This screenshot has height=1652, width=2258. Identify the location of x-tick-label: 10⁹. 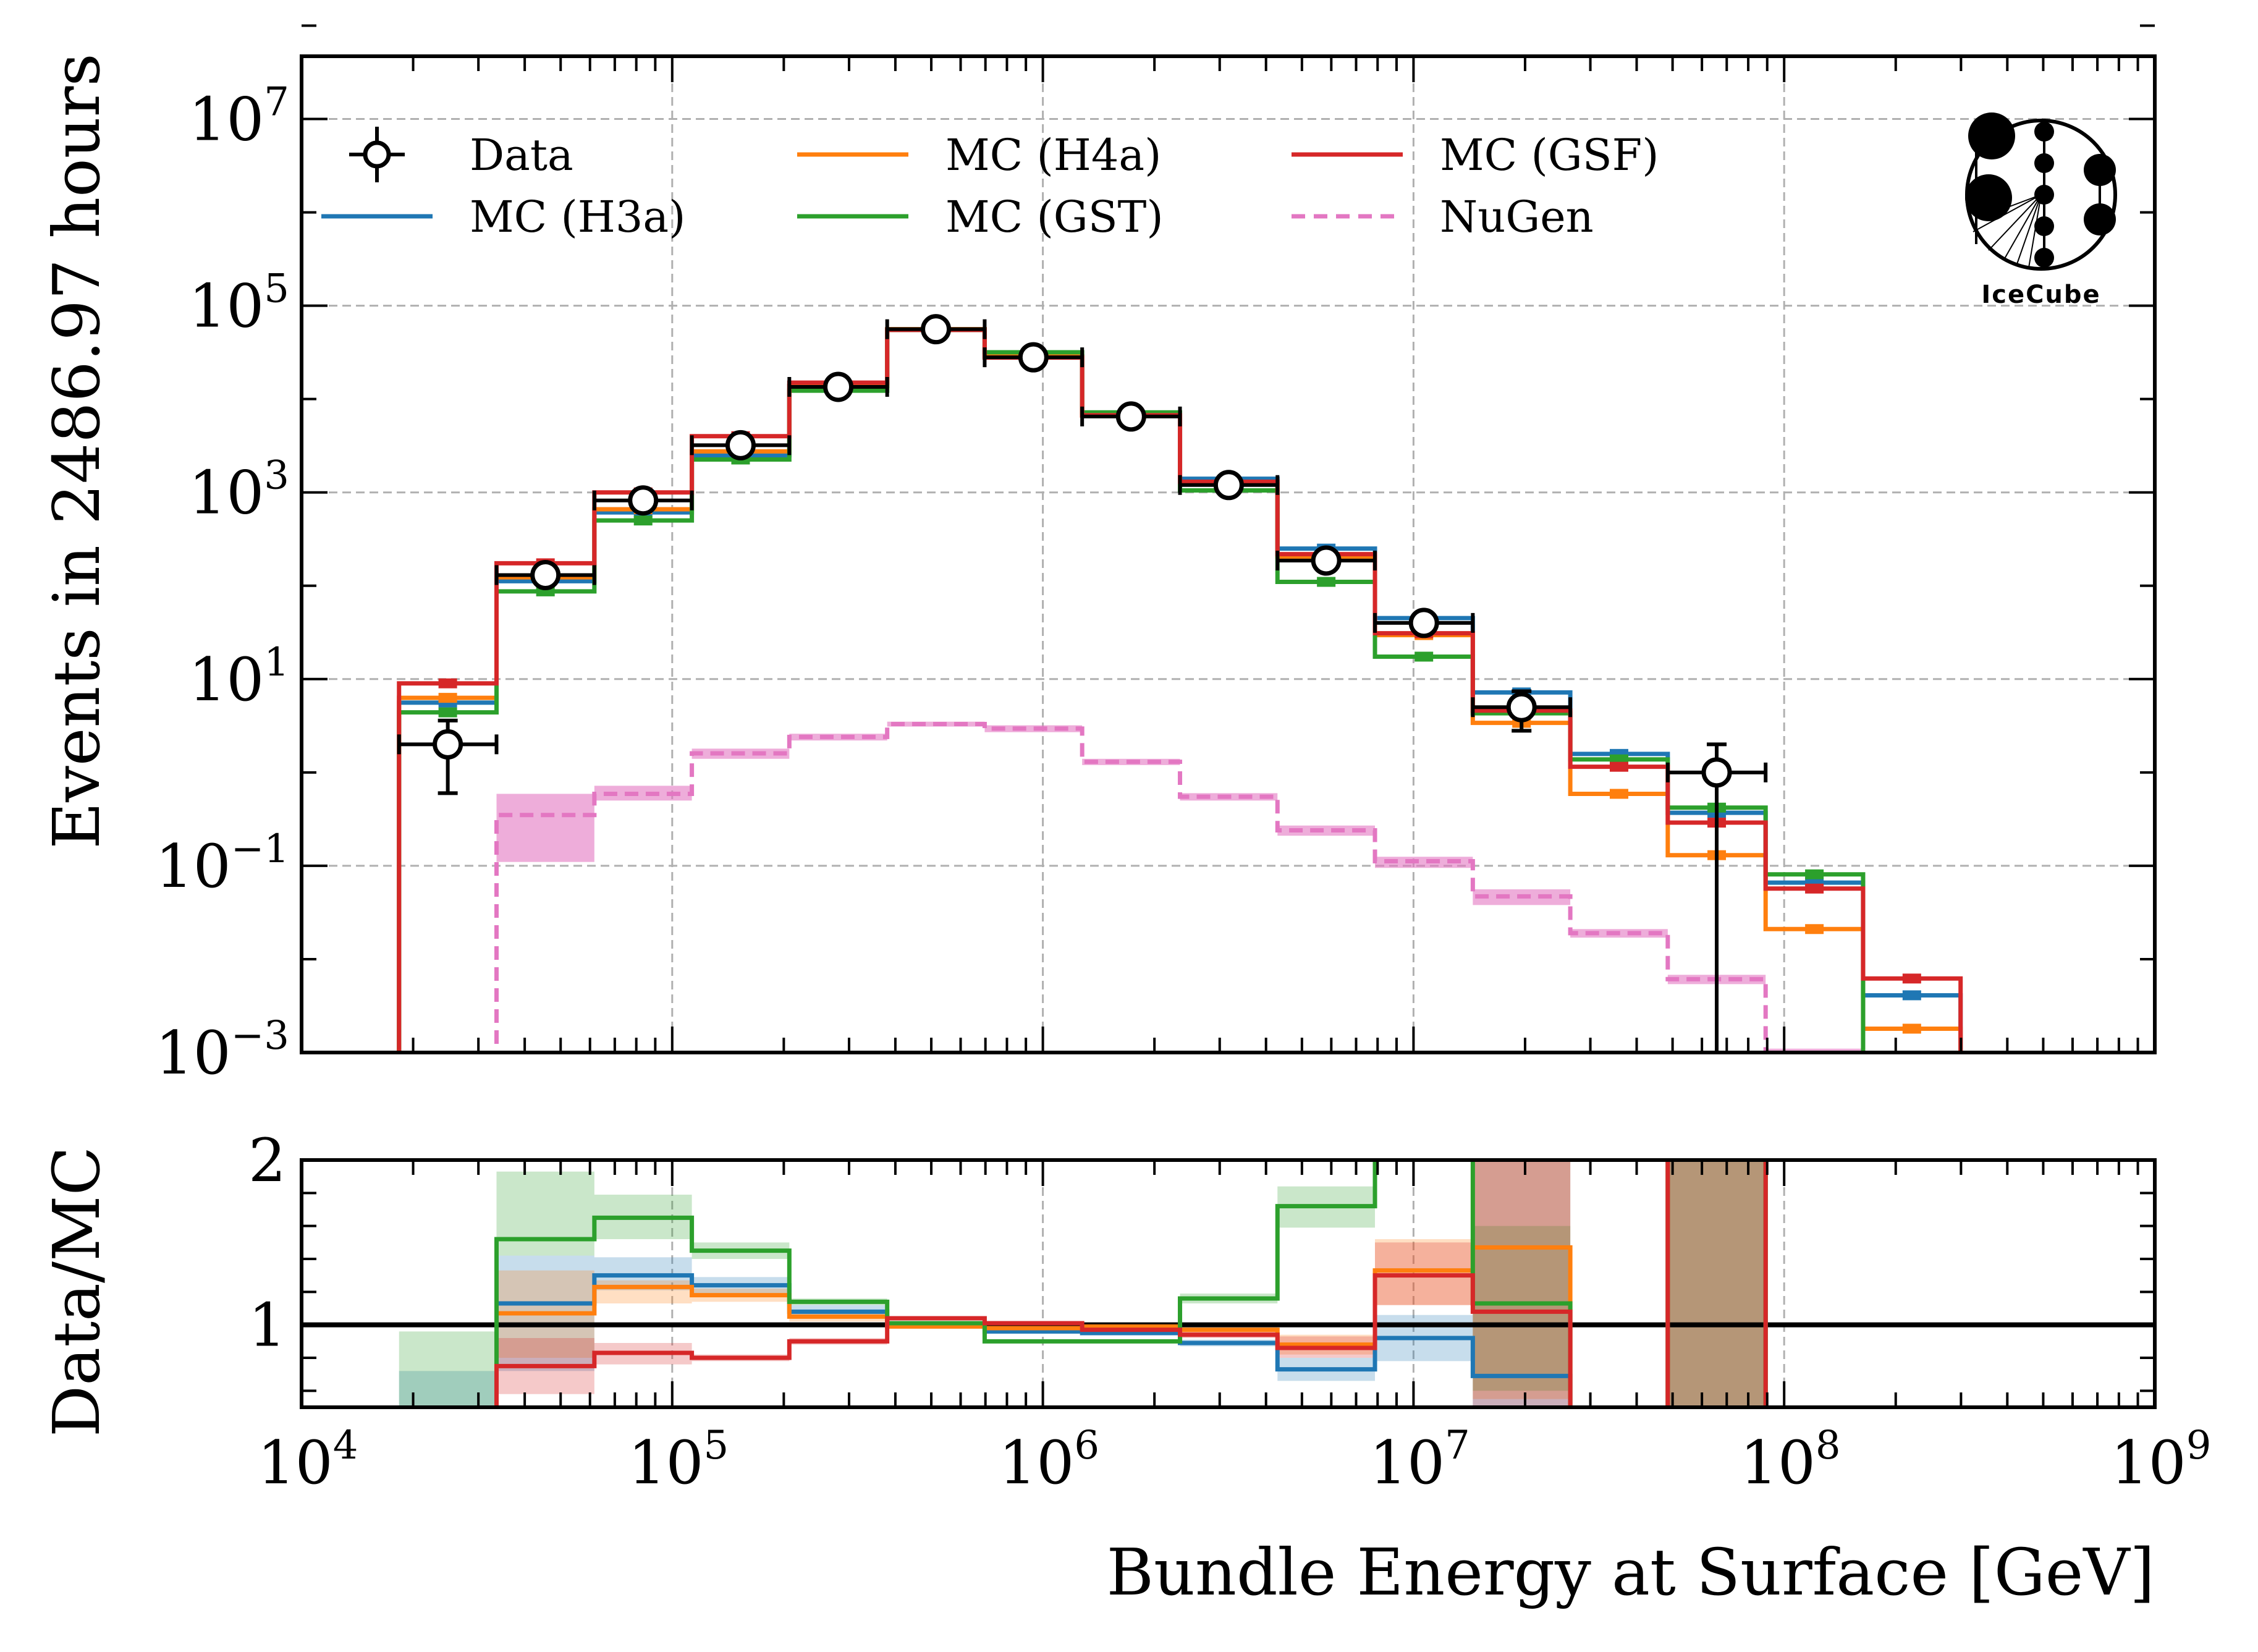
(2161, 1460).